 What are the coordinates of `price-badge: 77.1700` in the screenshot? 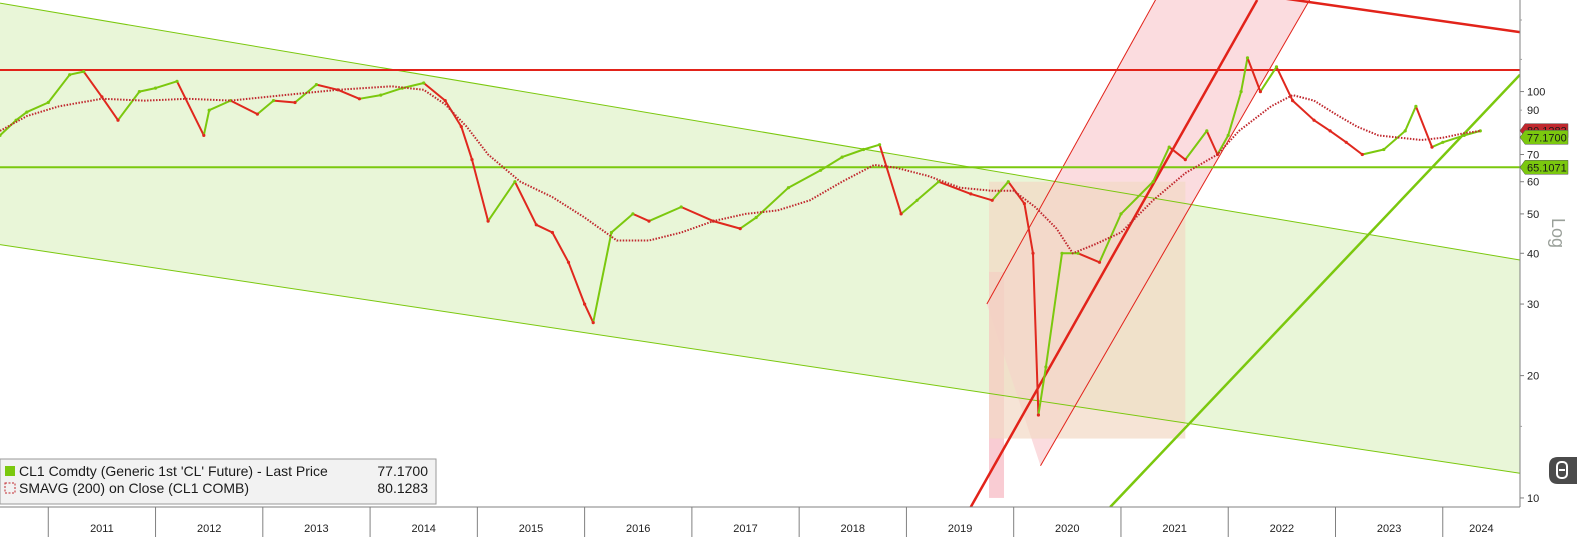 It's located at (1544, 137).